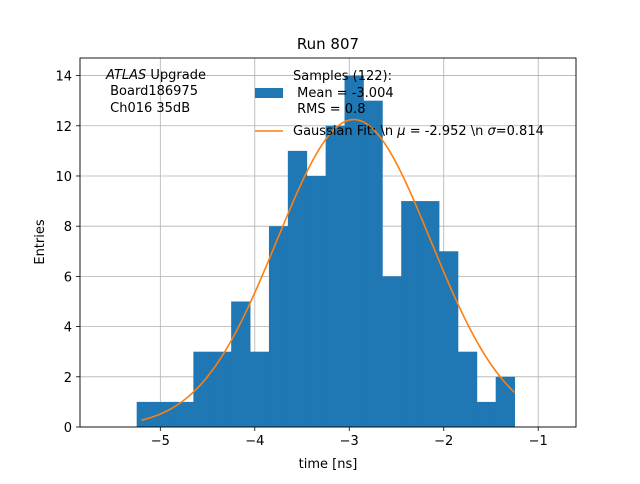 The height and width of the screenshot is (484, 640). Describe the element at coordinates (40, 242) in the screenshot. I see `y-axis-label: Entries` at that location.